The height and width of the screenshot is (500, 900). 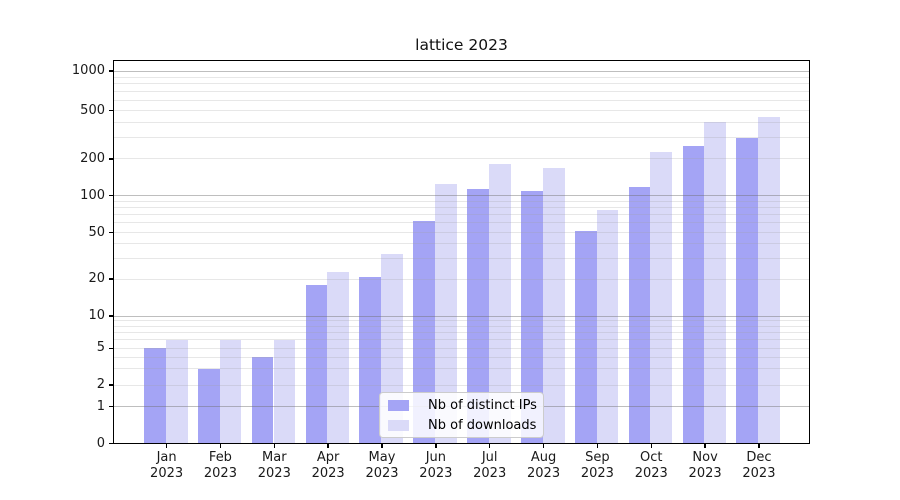 I want to click on x-tick-label-mar: Mar 2023, so click(x=274, y=465).